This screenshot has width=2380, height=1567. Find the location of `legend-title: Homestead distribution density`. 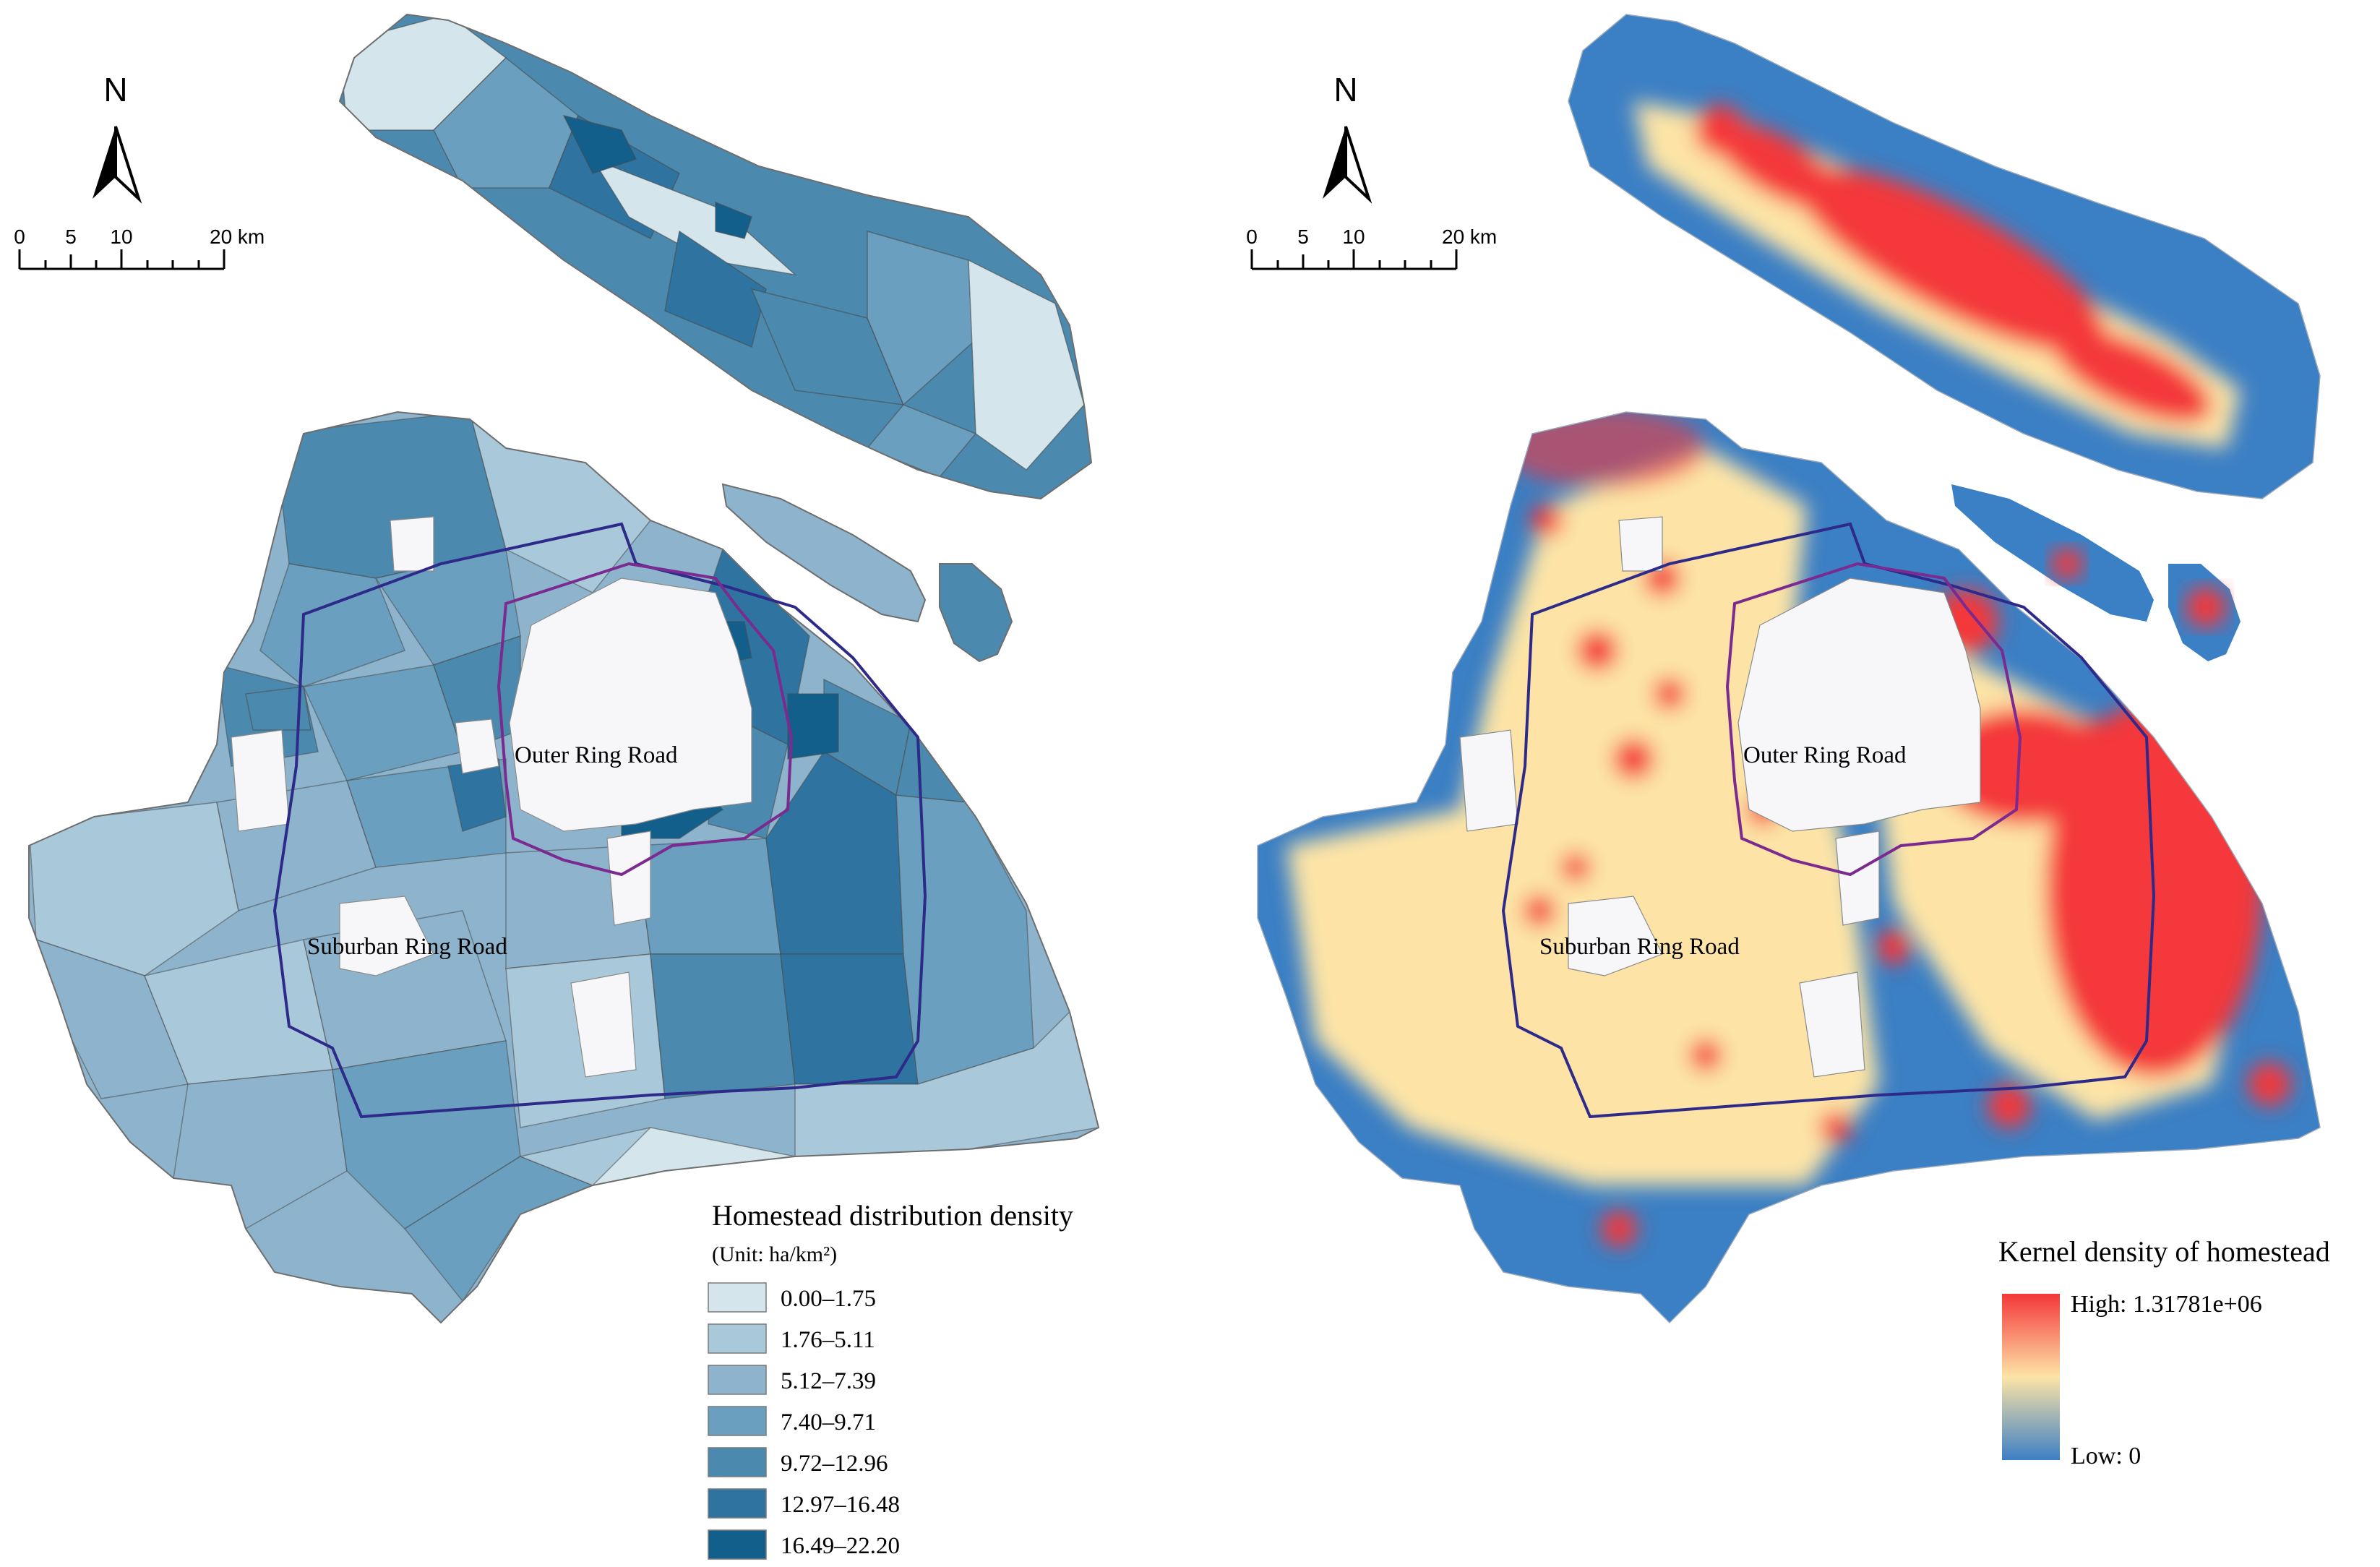

legend-title: Homestead distribution density is located at coordinates (892, 1215).